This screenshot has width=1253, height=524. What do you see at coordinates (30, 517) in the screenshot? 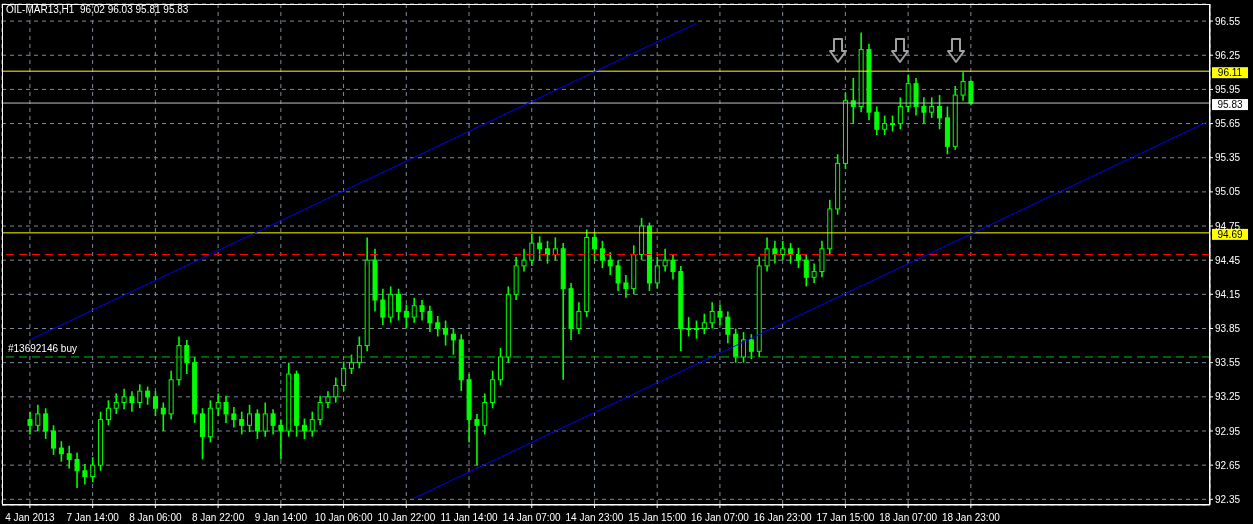
I see `x-tick-label: 4 Jan 2013` at bounding box center [30, 517].